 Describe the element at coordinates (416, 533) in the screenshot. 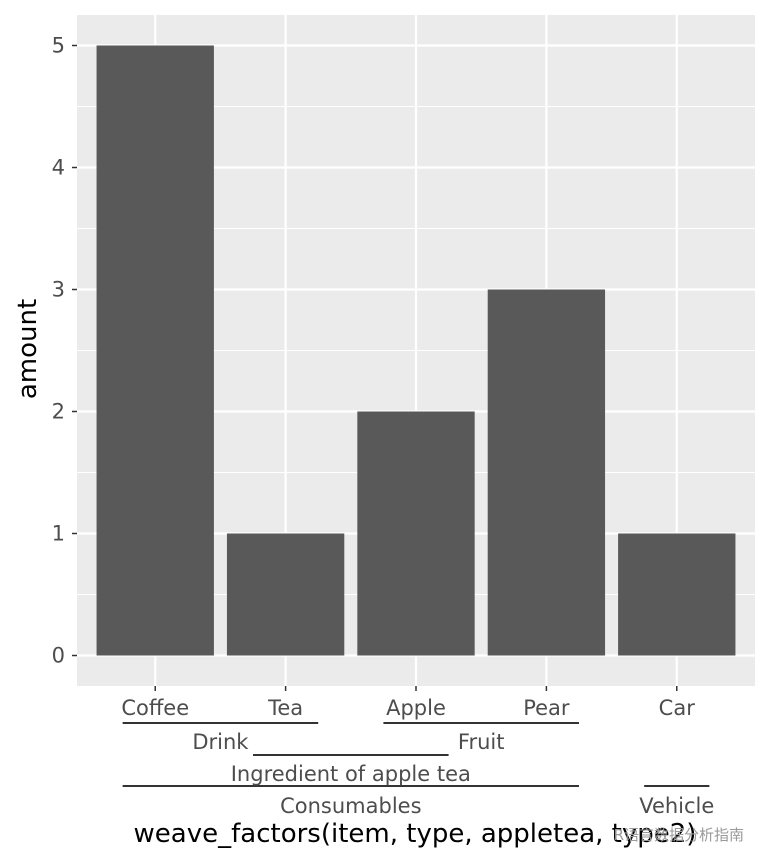

I see `bar-apple` at that location.